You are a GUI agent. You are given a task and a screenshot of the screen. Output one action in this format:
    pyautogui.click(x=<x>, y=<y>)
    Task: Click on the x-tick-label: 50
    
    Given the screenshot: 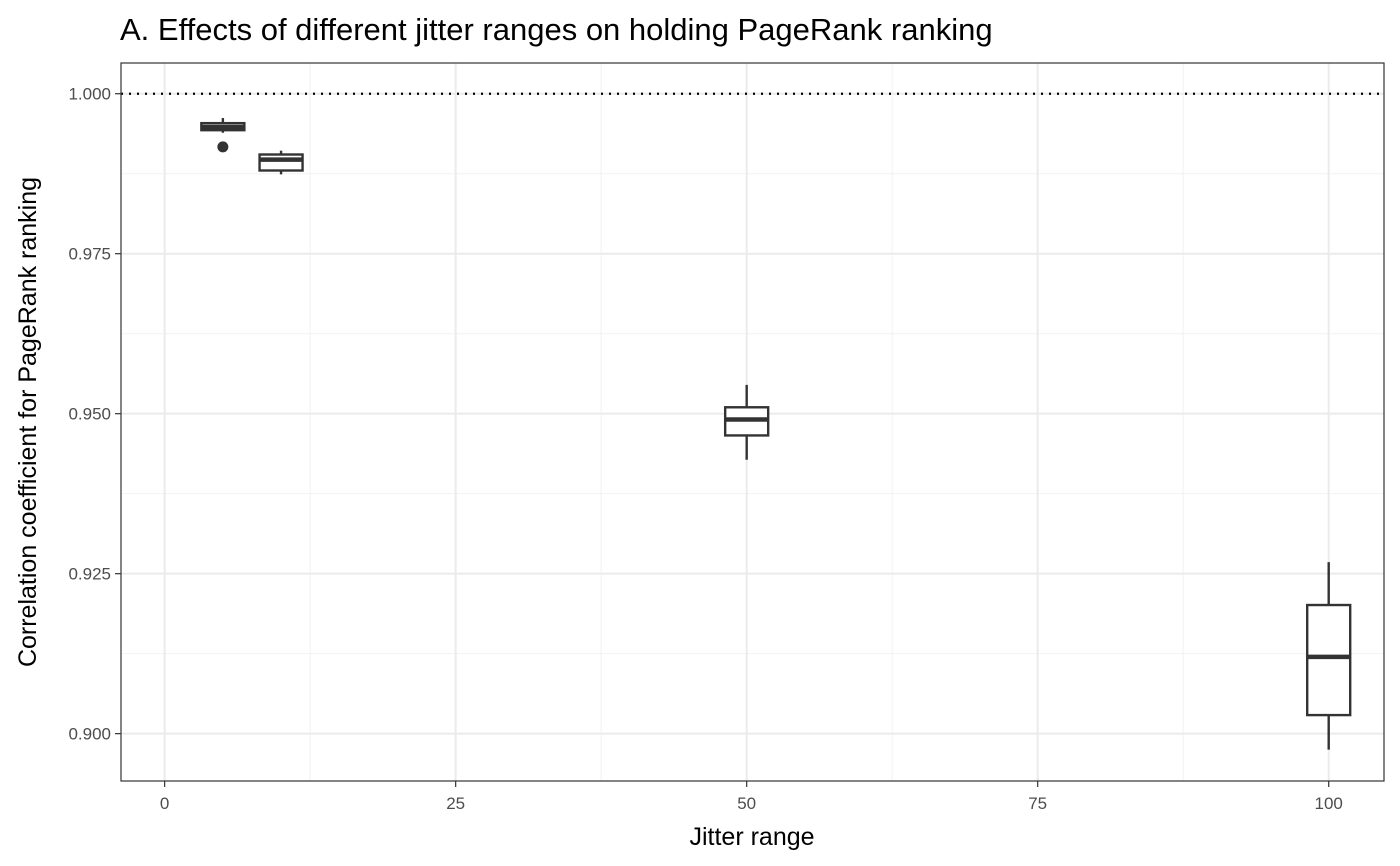 What is the action you would take?
    pyautogui.click(x=746, y=803)
    